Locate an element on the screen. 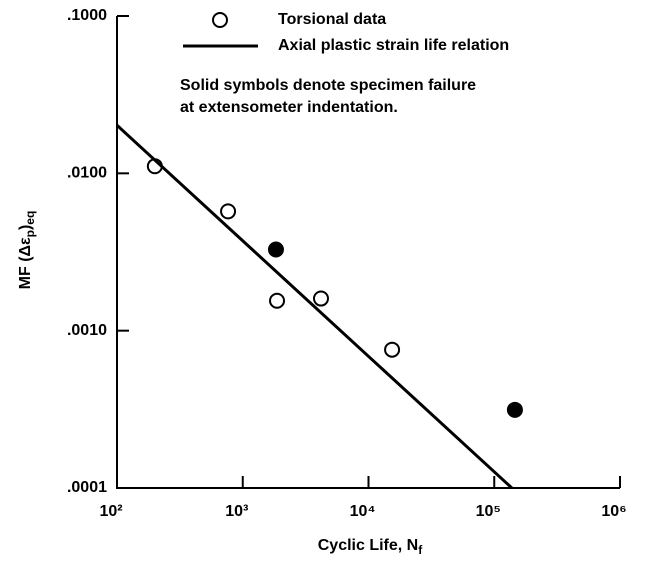  x-label-text: Cyclic Life, N is located at coordinates (368, 545).